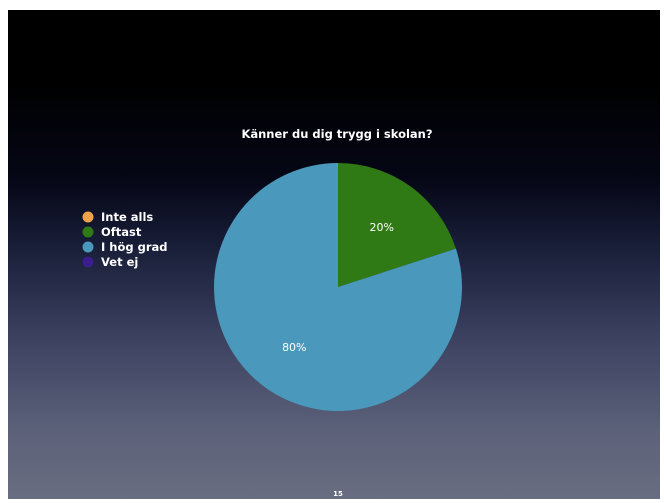  What do you see at coordinates (88, 247) in the screenshot?
I see `legend-swatch-i-h-g-grad` at bounding box center [88, 247].